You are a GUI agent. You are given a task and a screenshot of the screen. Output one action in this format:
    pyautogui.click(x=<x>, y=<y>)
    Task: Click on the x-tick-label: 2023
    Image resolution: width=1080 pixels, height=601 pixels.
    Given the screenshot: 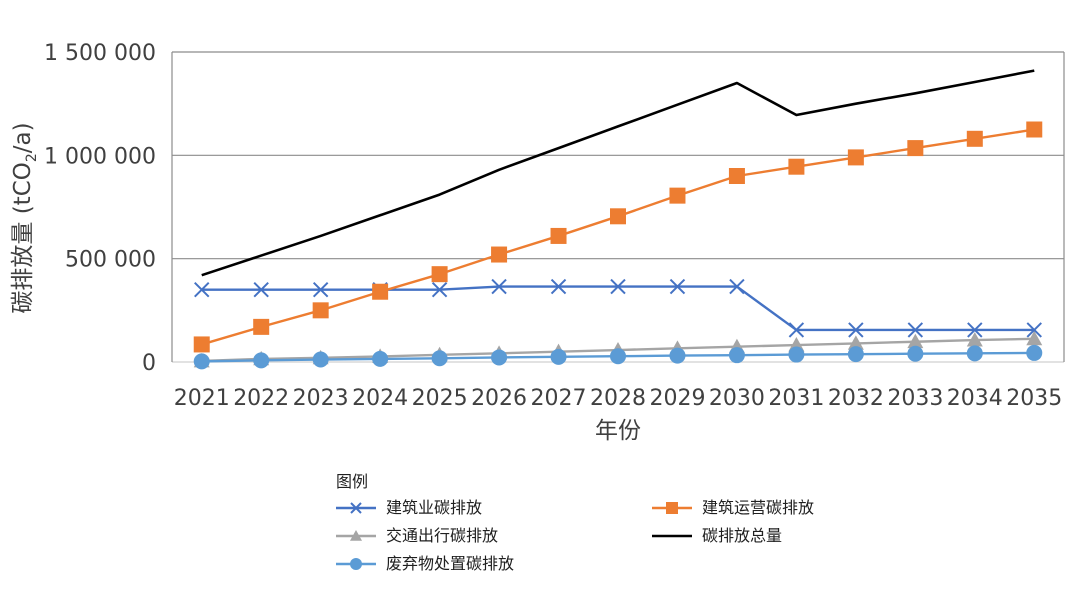 What is the action you would take?
    pyautogui.click(x=321, y=398)
    